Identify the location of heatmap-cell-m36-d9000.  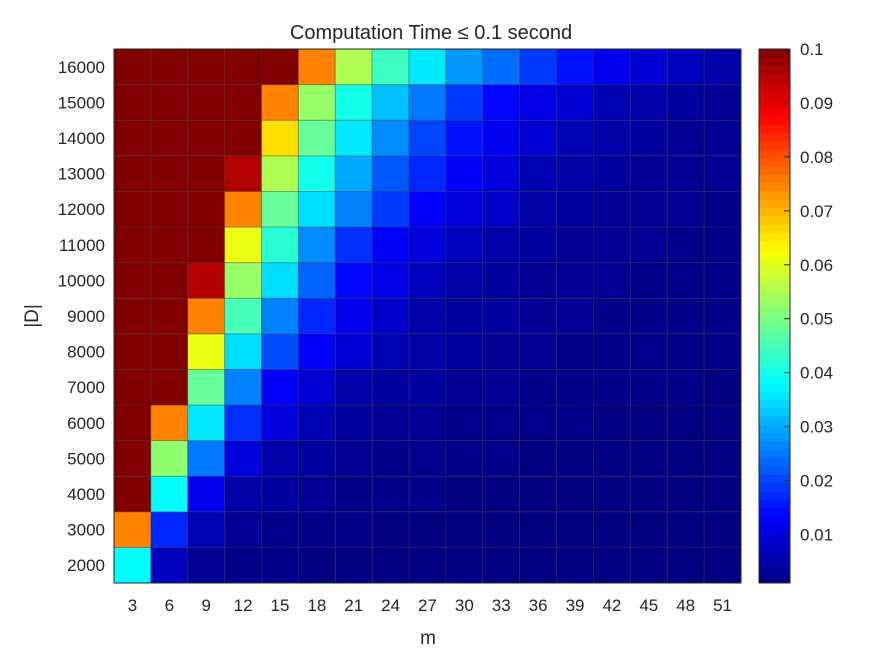
(538, 316).